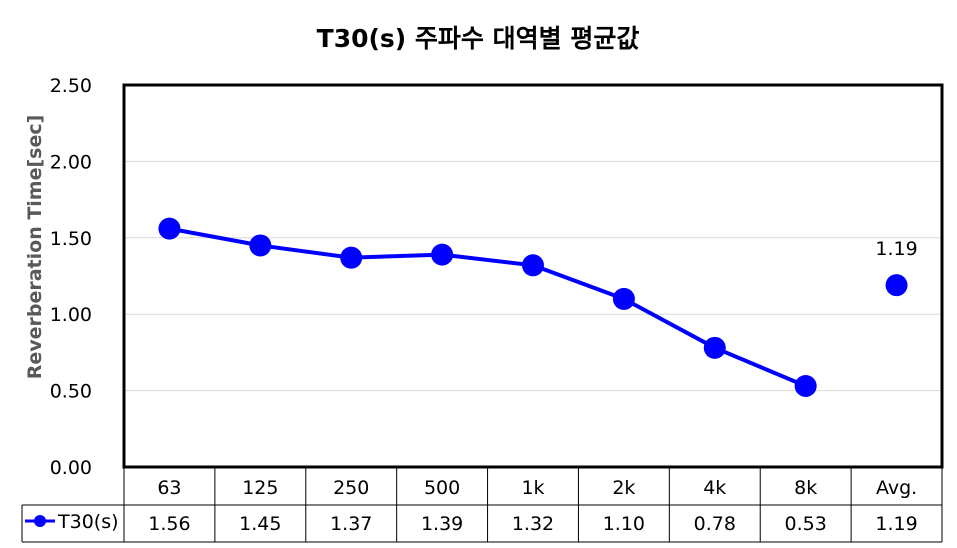 The image size is (957, 548). What do you see at coordinates (896, 488) in the screenshot?
I see `x-tick-label: Avg.` at bounding box center [896, 488].